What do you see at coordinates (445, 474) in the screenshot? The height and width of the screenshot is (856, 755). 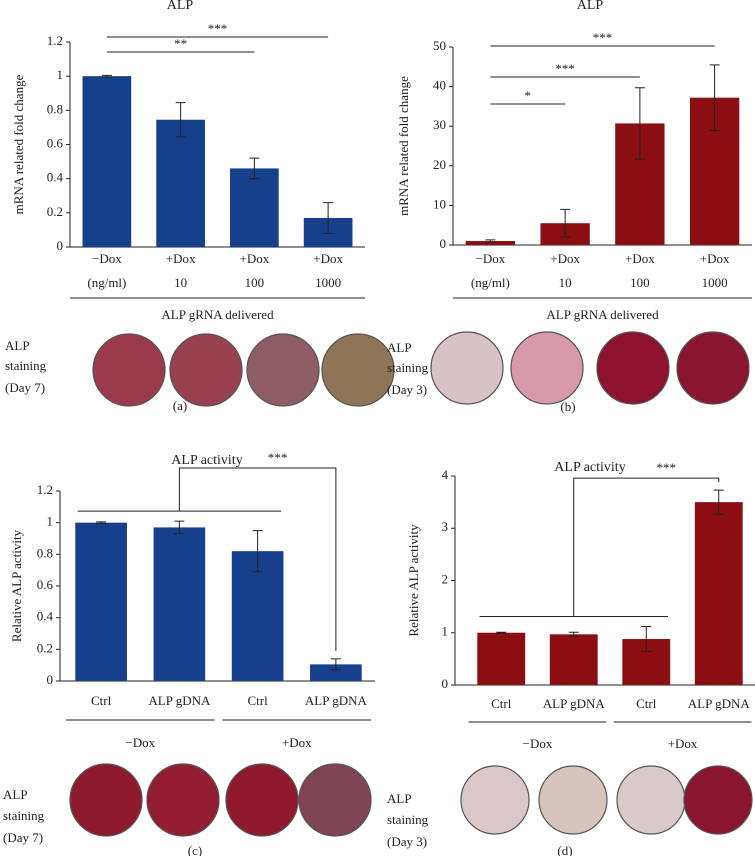 I see `y-tick-label: 4` at bounding box center [445, 474].